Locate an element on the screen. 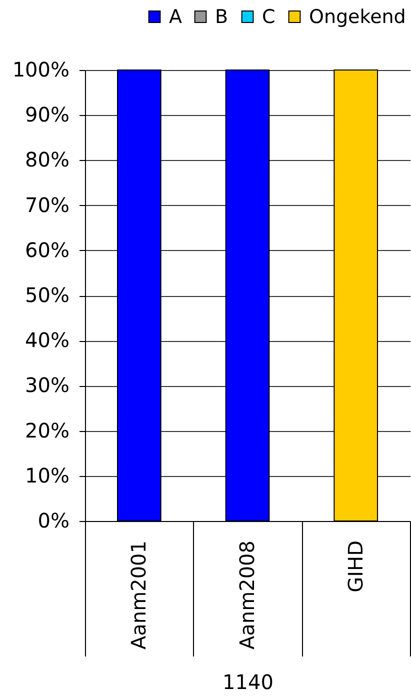  y-tick-label: 50% is located at coordinates (47, 295).